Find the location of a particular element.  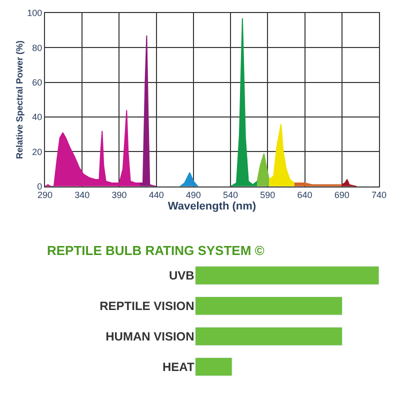

x-axis-title: Wavelength (nm) is located at coordinates (212, 206).